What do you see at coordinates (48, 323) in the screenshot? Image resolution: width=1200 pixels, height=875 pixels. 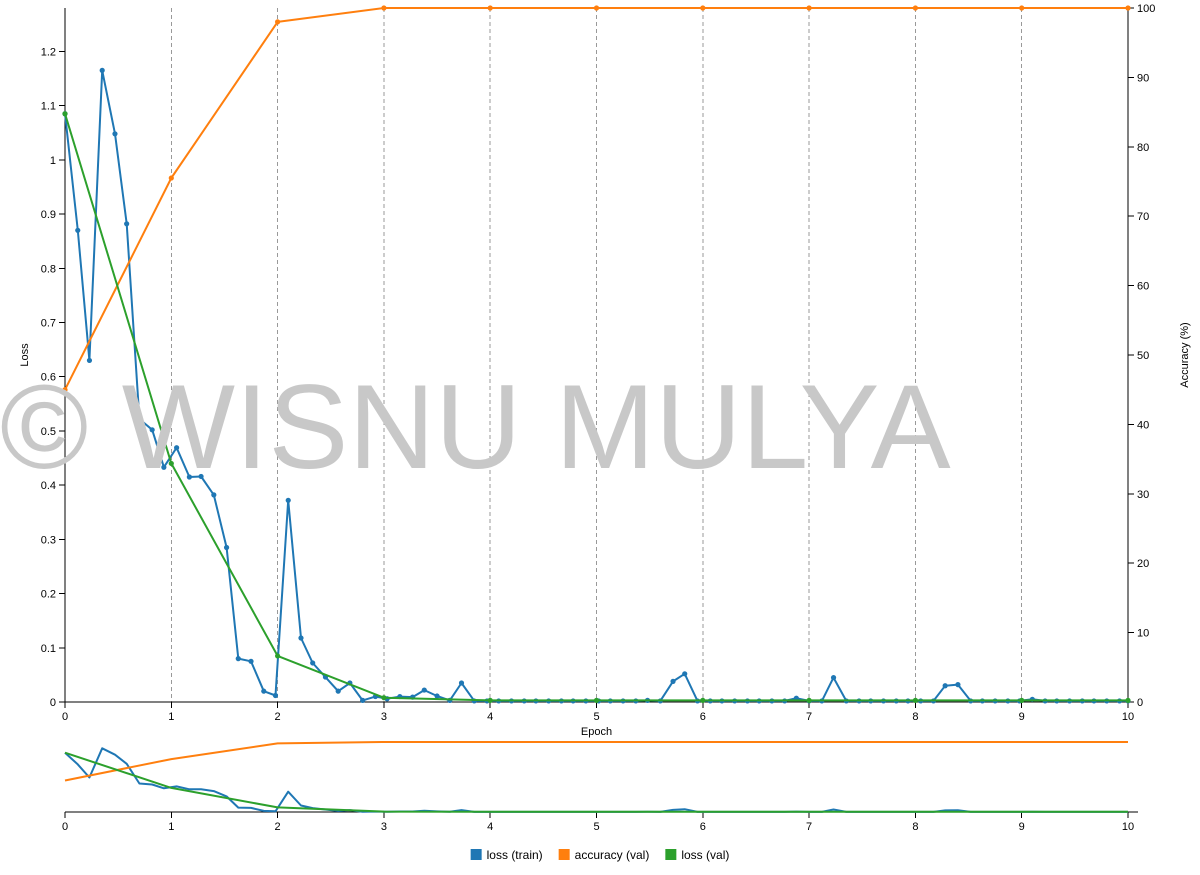 I see `y-left-tick-label: 0.7` at bounding box center [48, 323].